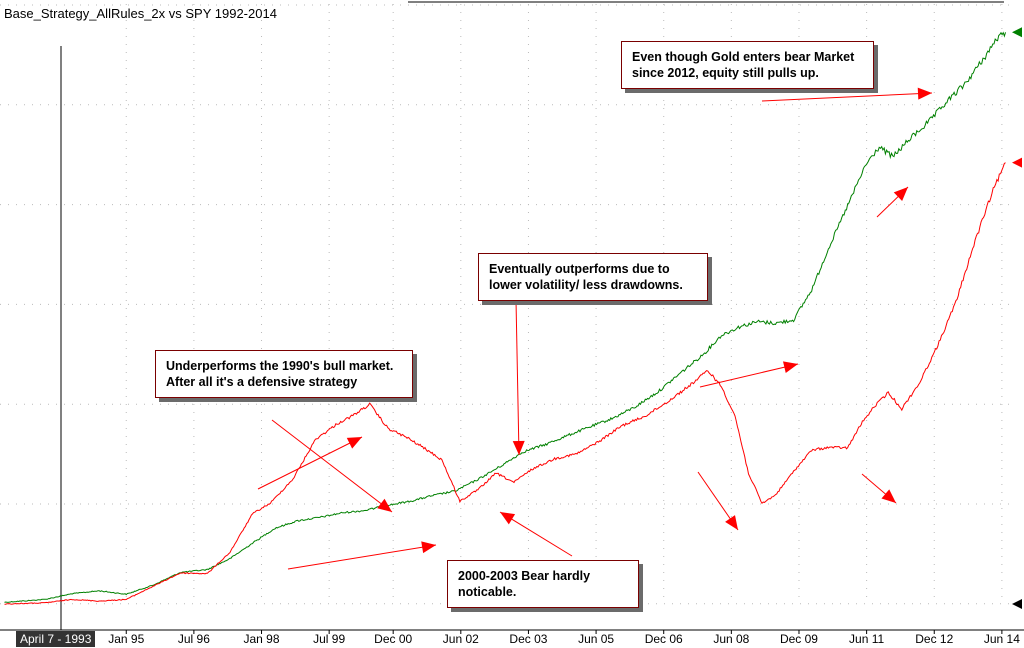 This screenshot has height=648, width=1024. I want to click on x-tick-label: Dec 03, so click(528, 639).